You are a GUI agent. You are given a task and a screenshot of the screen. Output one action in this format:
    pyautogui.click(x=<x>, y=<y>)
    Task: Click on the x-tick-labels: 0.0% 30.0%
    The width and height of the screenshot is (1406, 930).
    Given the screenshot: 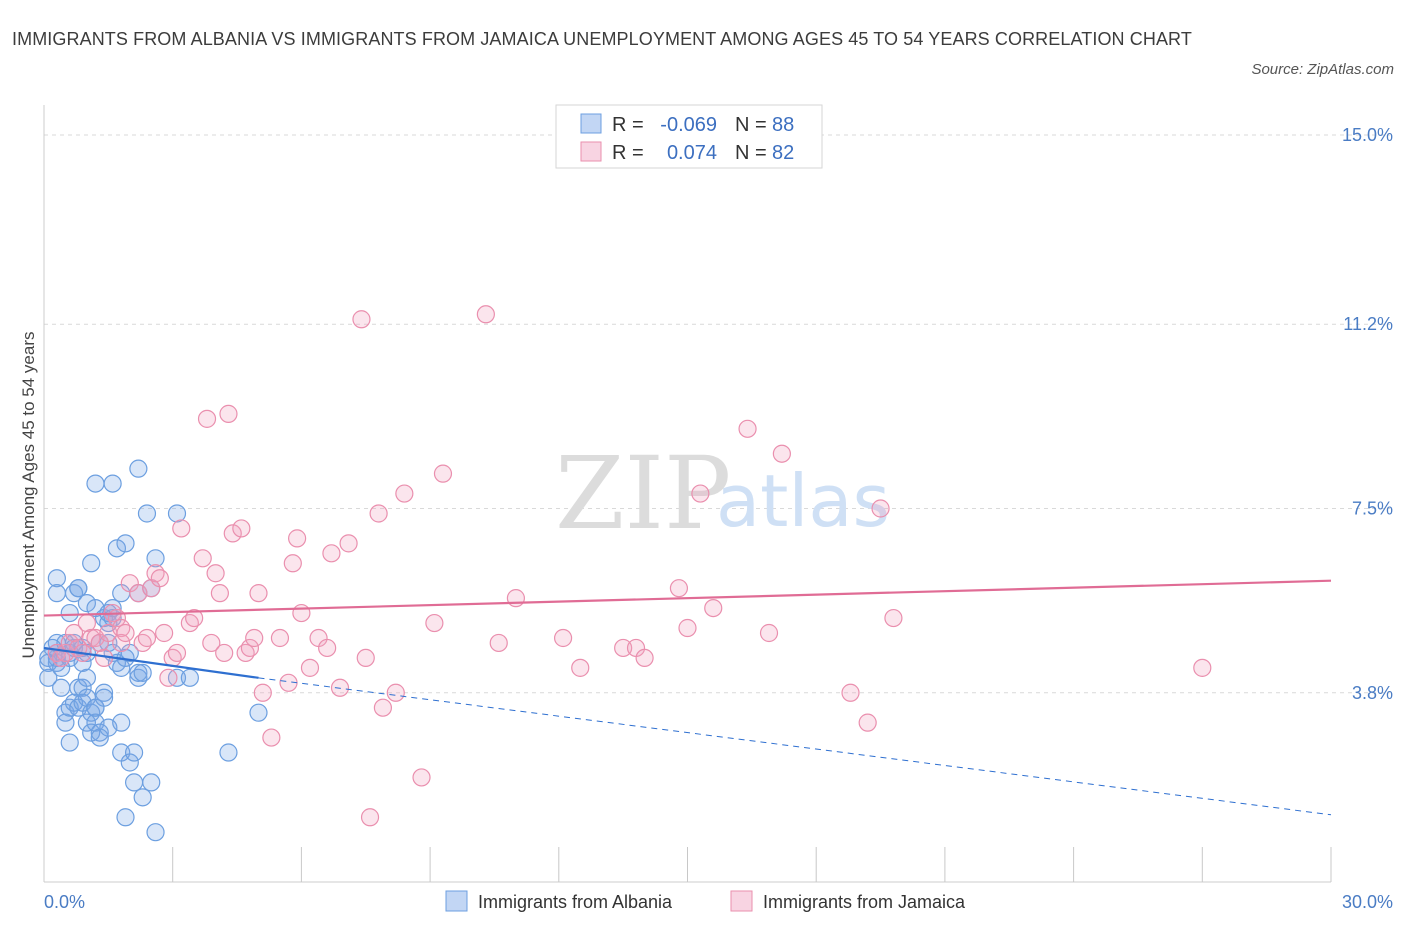 What is the action you would take?
    pyautogui.click(x=718, y=902)
    